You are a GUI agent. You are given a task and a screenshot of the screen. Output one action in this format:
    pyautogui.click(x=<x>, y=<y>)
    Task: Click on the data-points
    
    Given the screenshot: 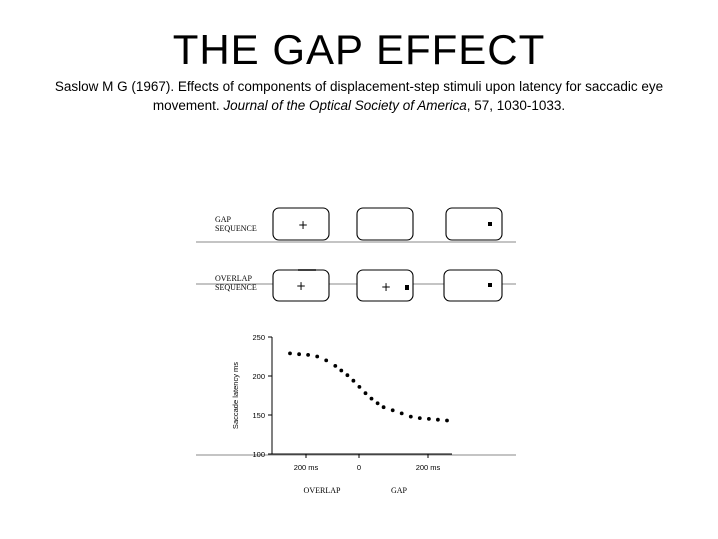 What is the action you would take?
    pyautogui.click(x=368, y=387)
    